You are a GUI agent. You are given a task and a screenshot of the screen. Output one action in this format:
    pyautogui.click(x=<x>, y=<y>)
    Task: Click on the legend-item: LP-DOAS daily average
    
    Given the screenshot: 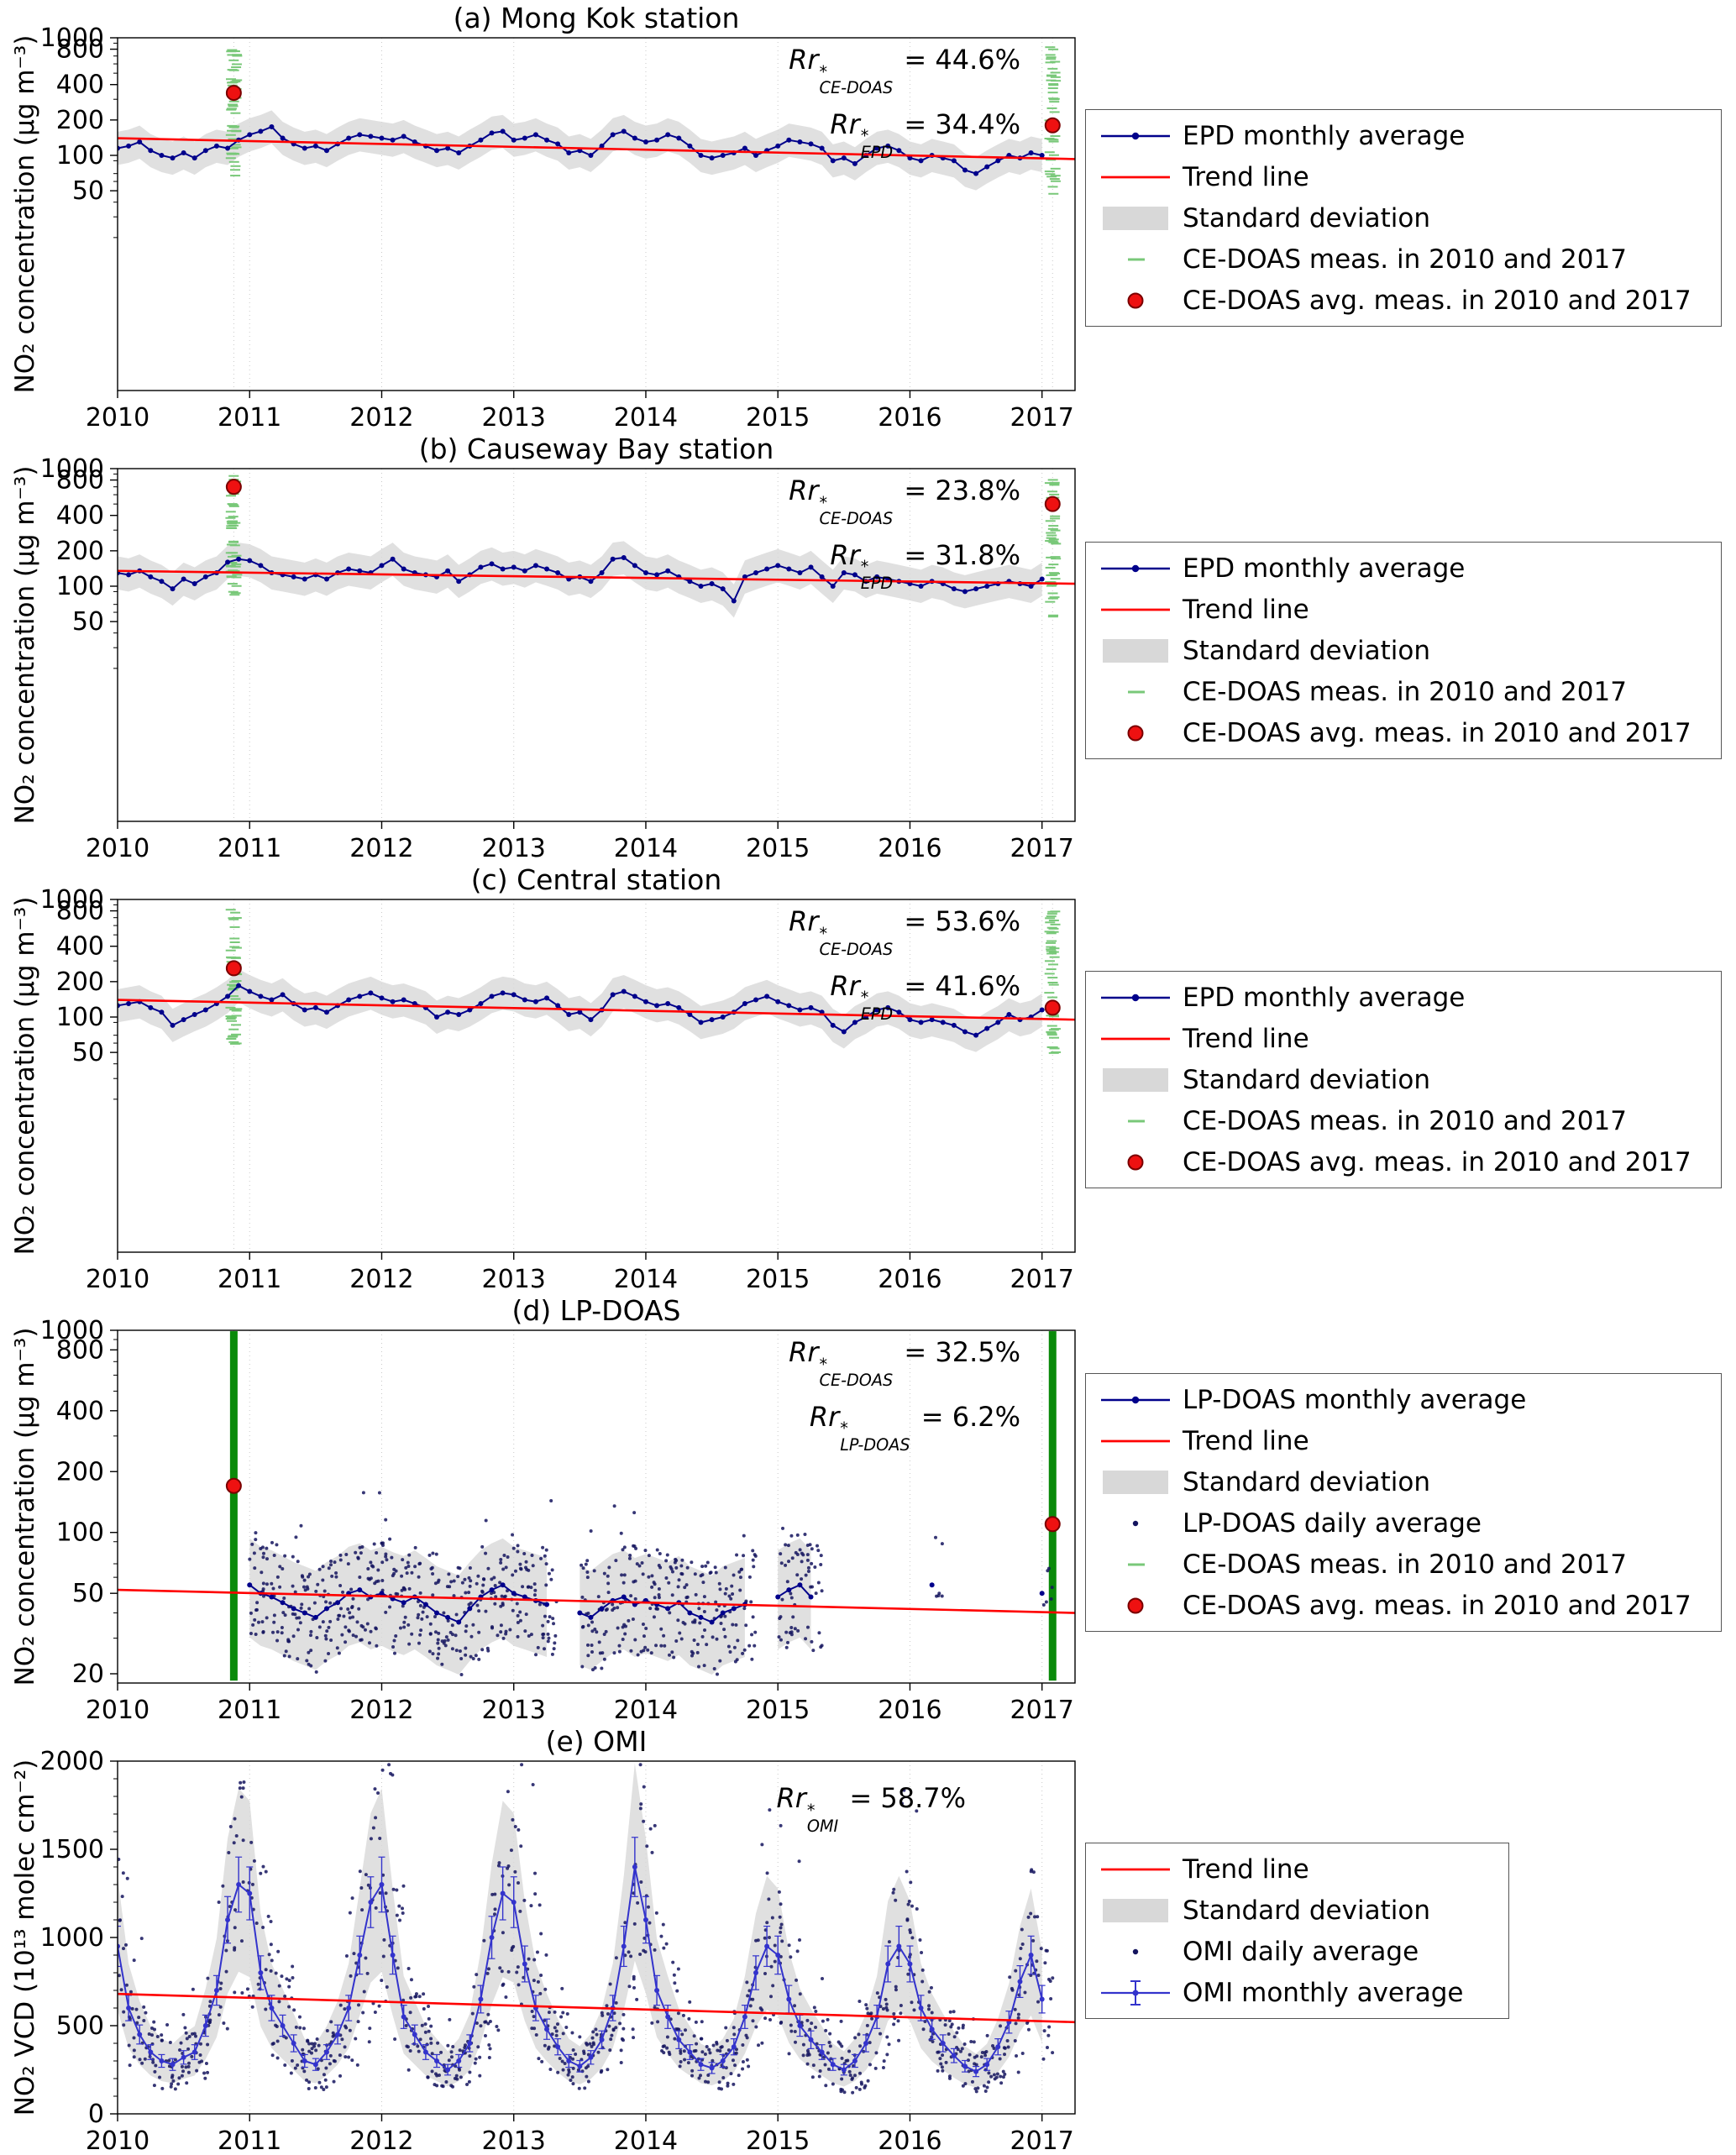 What is the action you would take?
    pyautogui.click(x=1403, y=1523)
    